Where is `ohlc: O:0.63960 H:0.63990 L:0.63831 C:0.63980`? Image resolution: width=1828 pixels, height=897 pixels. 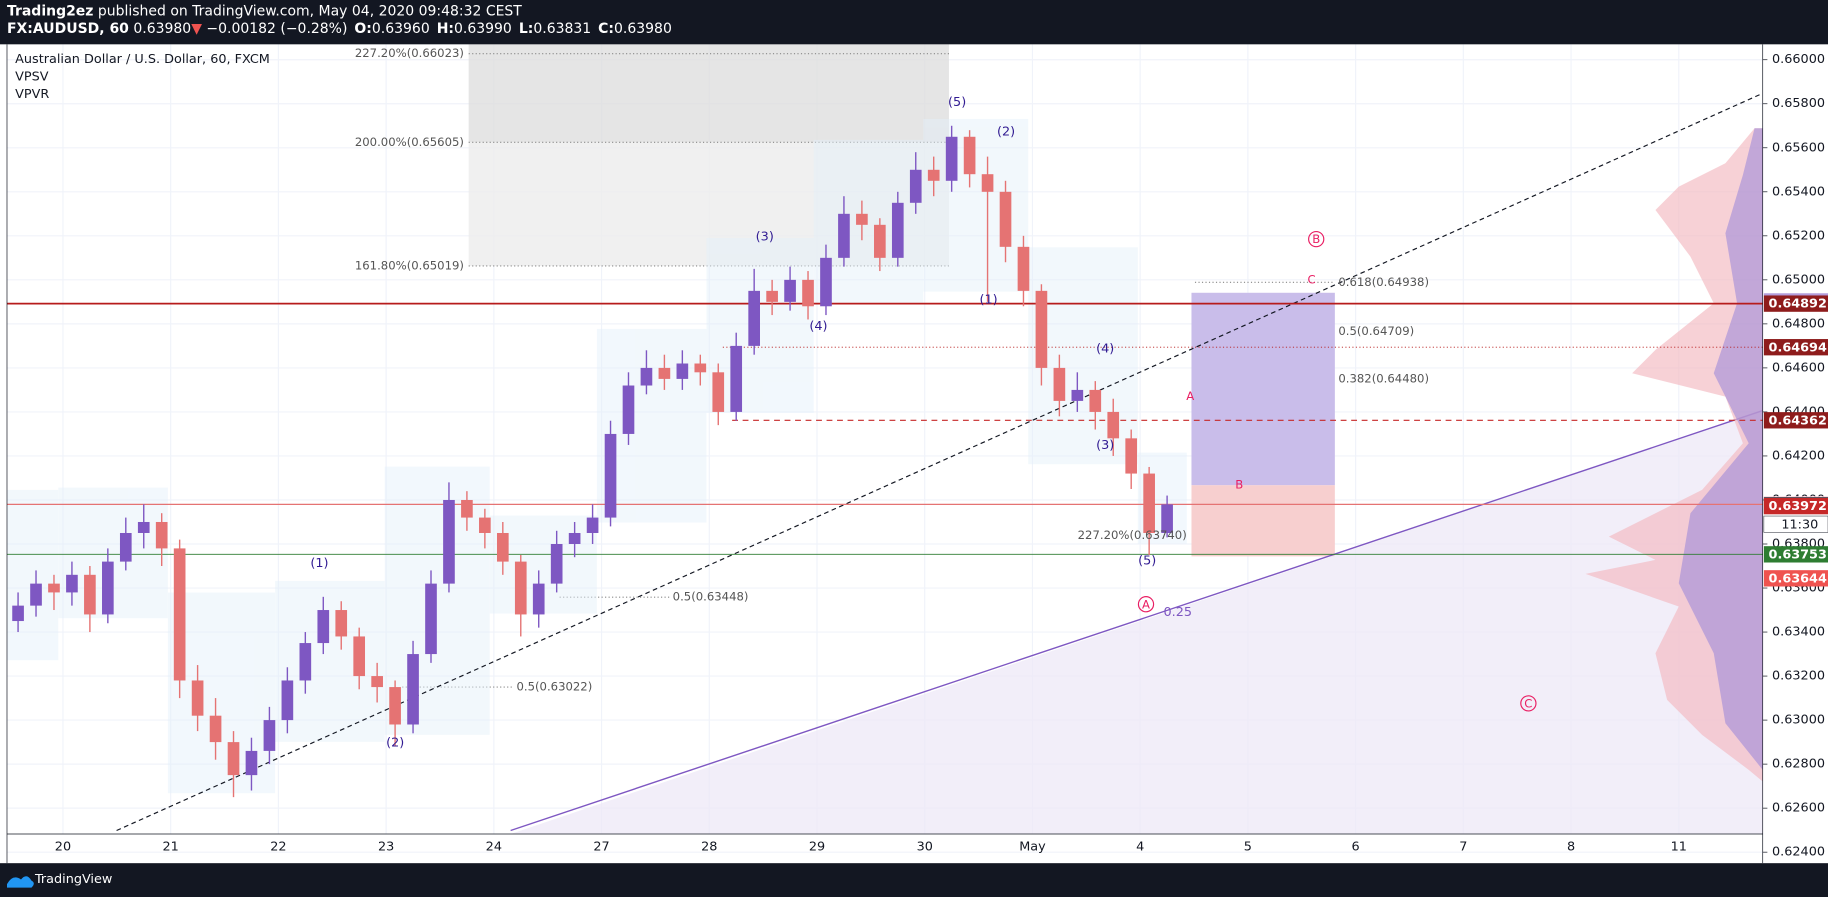 ohlc: O:0.63960 H:0.63990 L:0.63831 C:0.63980 is located at coordinates (512, 29).